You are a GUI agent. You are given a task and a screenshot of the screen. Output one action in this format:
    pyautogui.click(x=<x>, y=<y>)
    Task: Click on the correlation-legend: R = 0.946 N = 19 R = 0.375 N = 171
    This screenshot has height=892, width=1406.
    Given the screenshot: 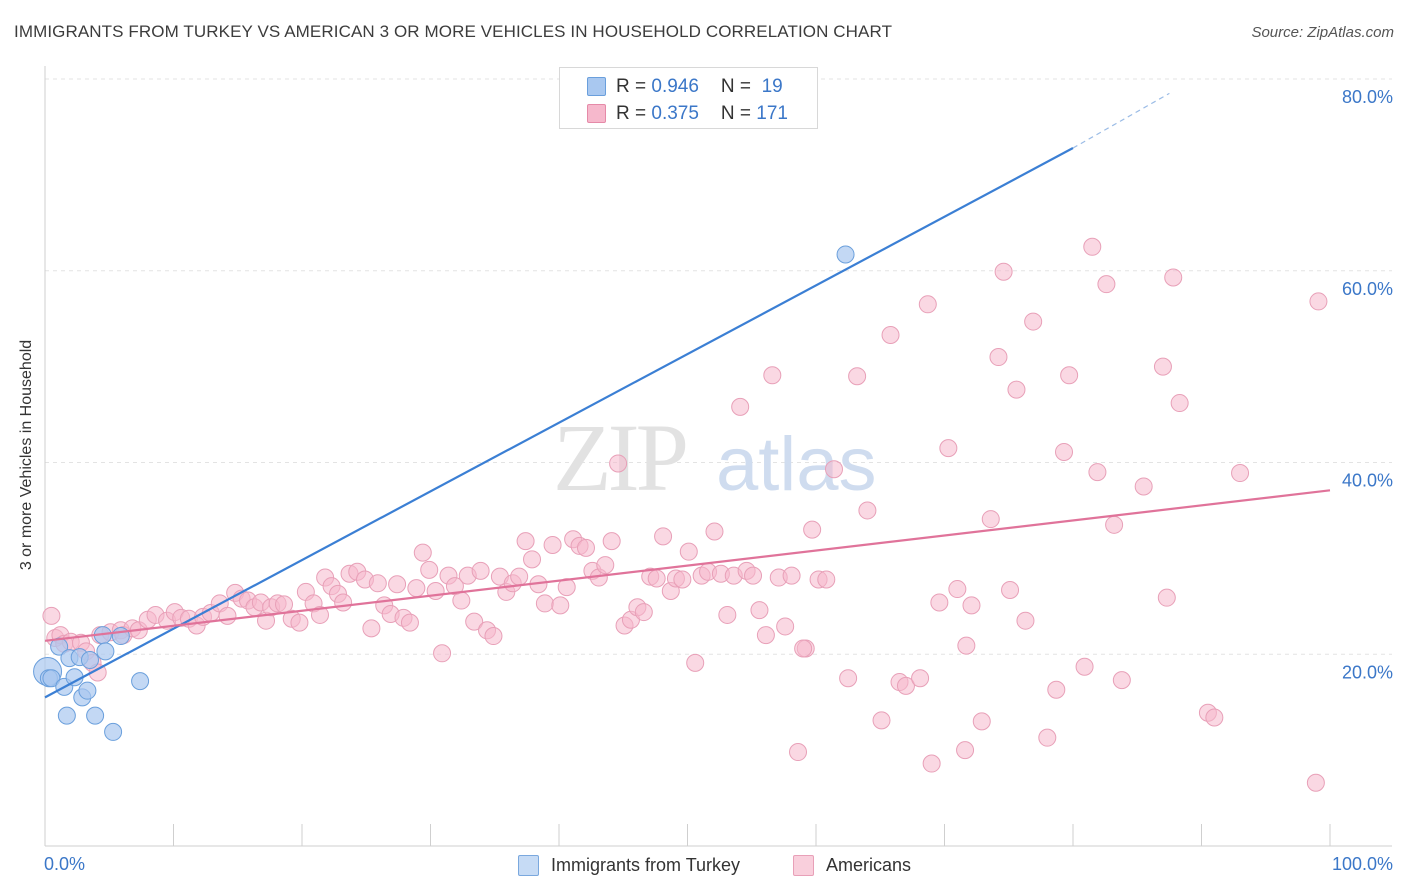 What is the action you would take?
    pyautogui.click(x=688, y=98)
    